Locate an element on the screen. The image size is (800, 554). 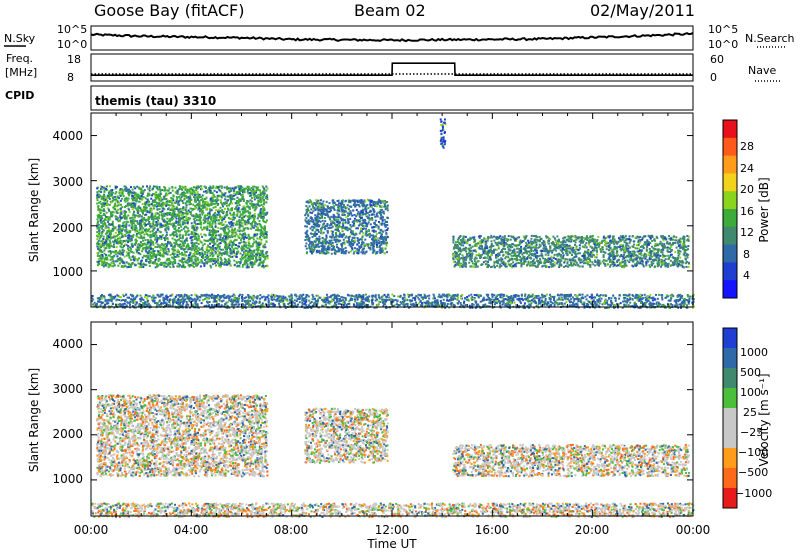
cpid-row: CPID themis (tau) 3310 is located at coordinates (349, 98).